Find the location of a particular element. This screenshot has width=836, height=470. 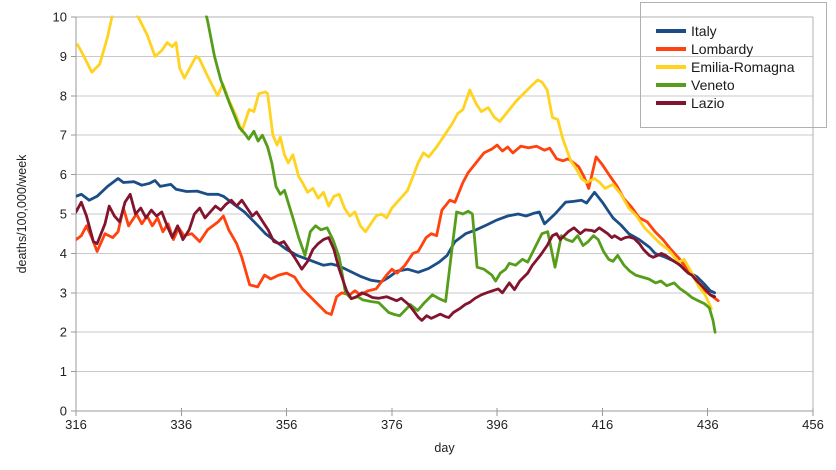

y-tick-label: 5 is located at coordinates (63, 214).